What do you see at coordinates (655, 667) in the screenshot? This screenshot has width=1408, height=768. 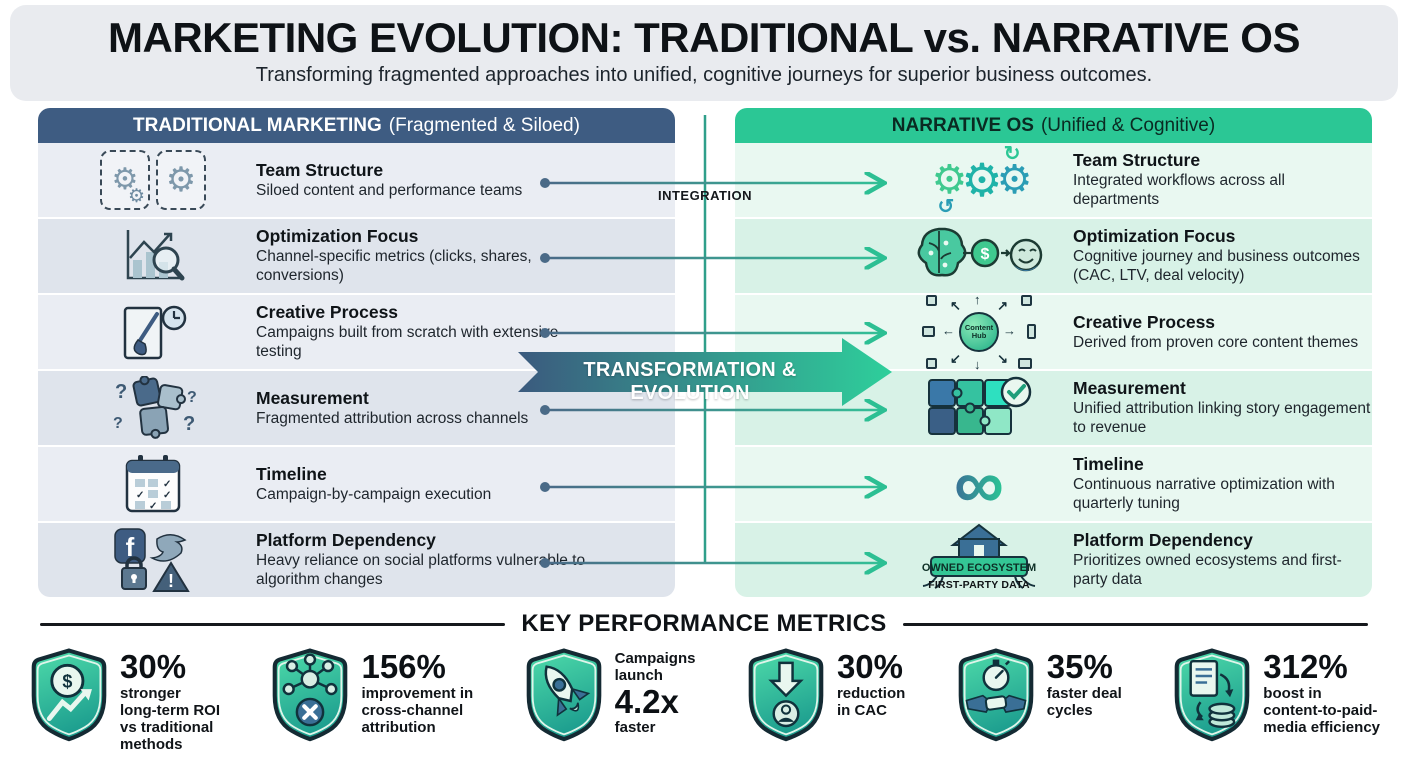 I see `metric-pre: Campaigns launch` at bounding box center [655, 667].